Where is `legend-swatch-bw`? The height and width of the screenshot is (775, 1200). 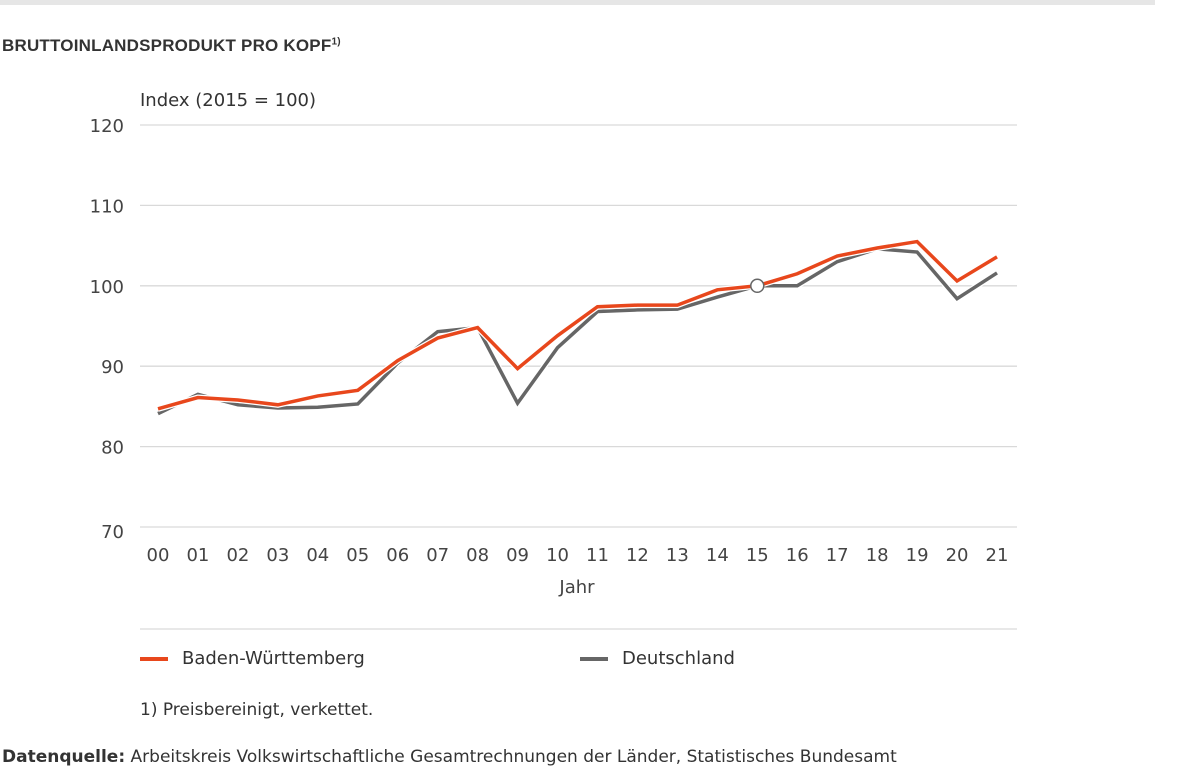
legend-swatch-bw is located at coordinates (154, 658).